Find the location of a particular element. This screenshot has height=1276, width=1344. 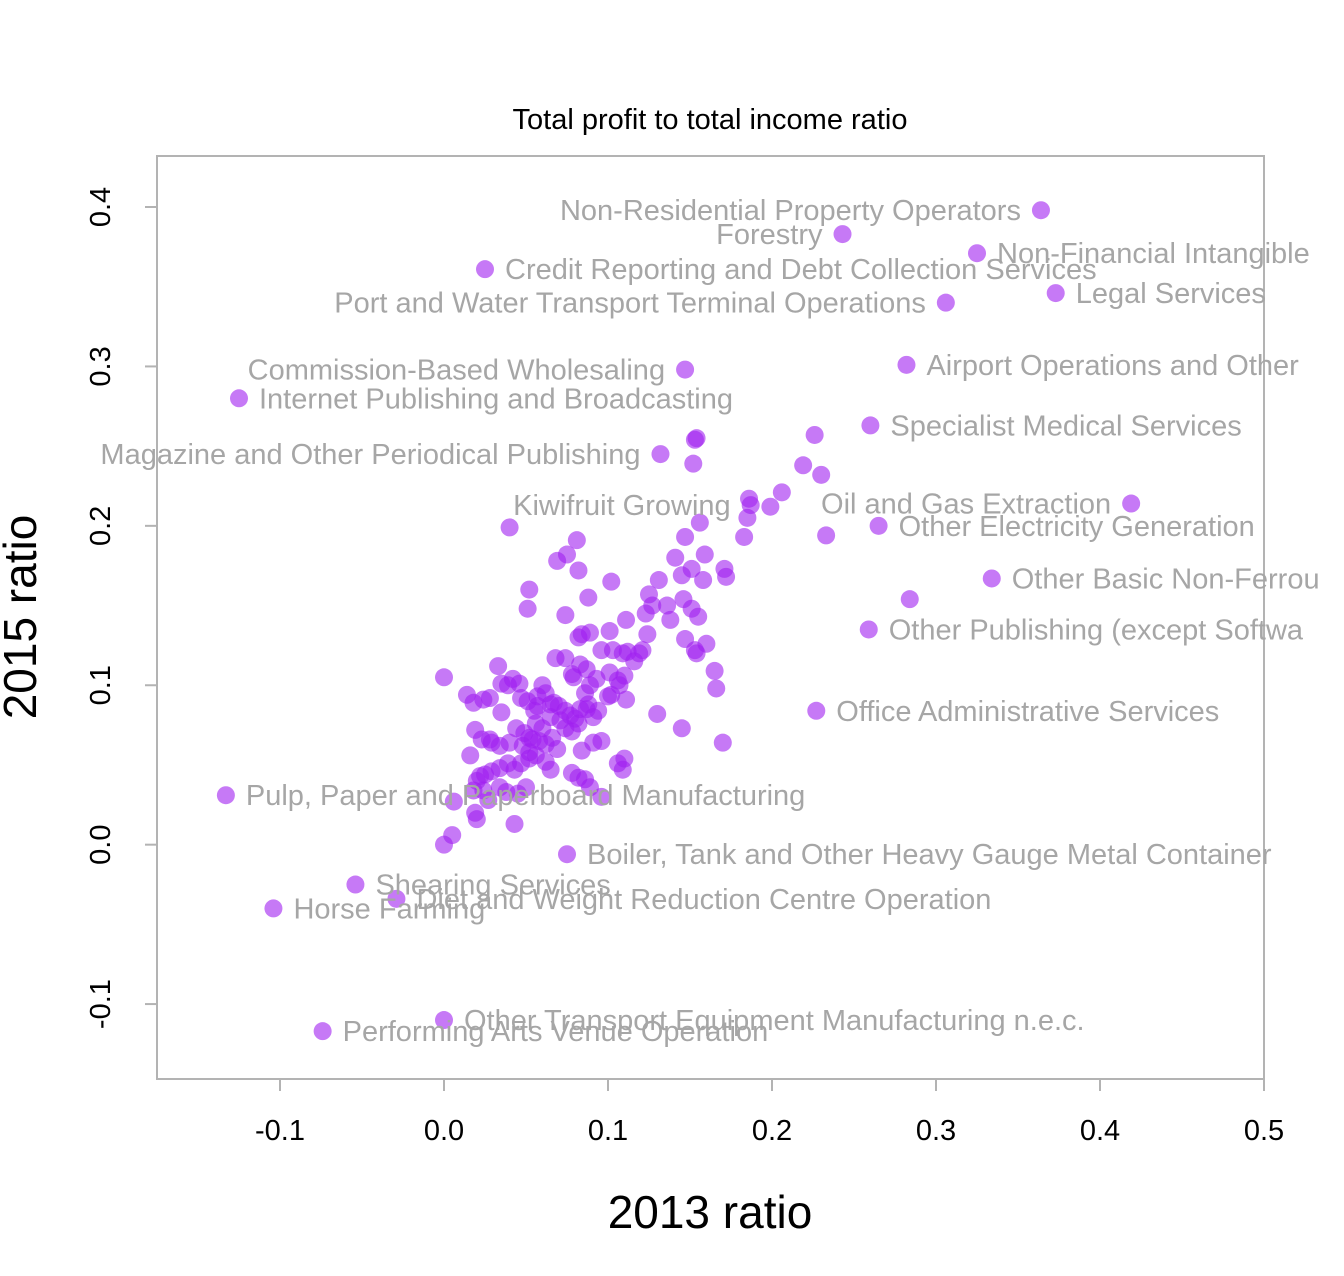

y-axis: -0.1 0.0 0.1 0.2 0.3 0.4 is located at coordinates (121, 608).